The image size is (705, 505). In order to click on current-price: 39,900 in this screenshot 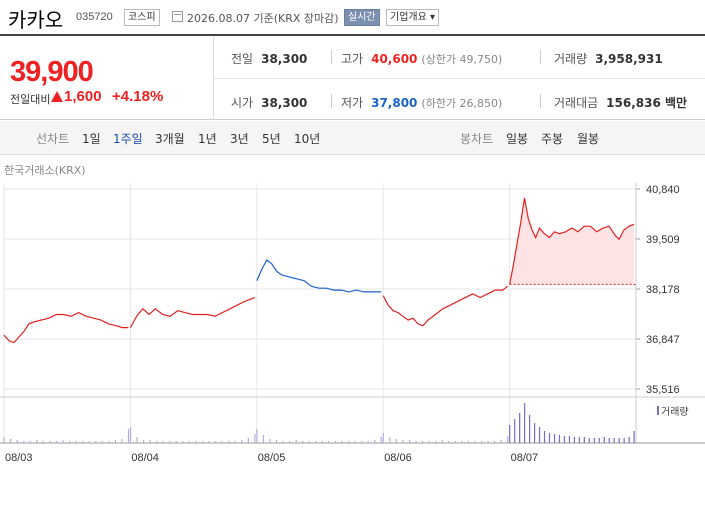, I will do `click(52, 72)`.